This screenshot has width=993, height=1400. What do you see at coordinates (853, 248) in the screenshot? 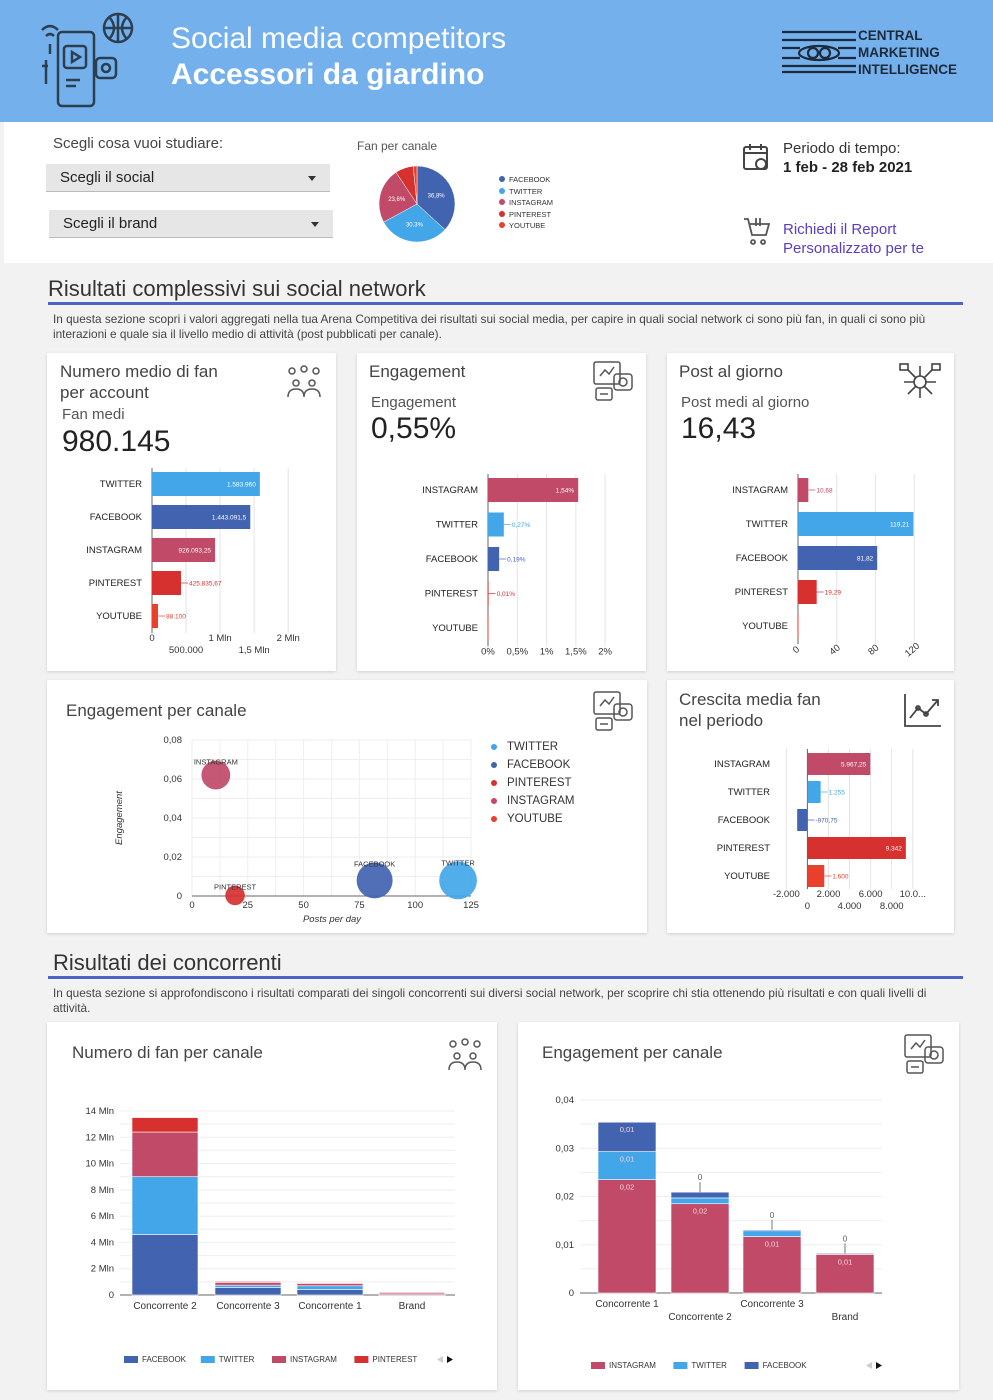
I see `link-line: Personalizzato per te` at bounding box center [853, 248].